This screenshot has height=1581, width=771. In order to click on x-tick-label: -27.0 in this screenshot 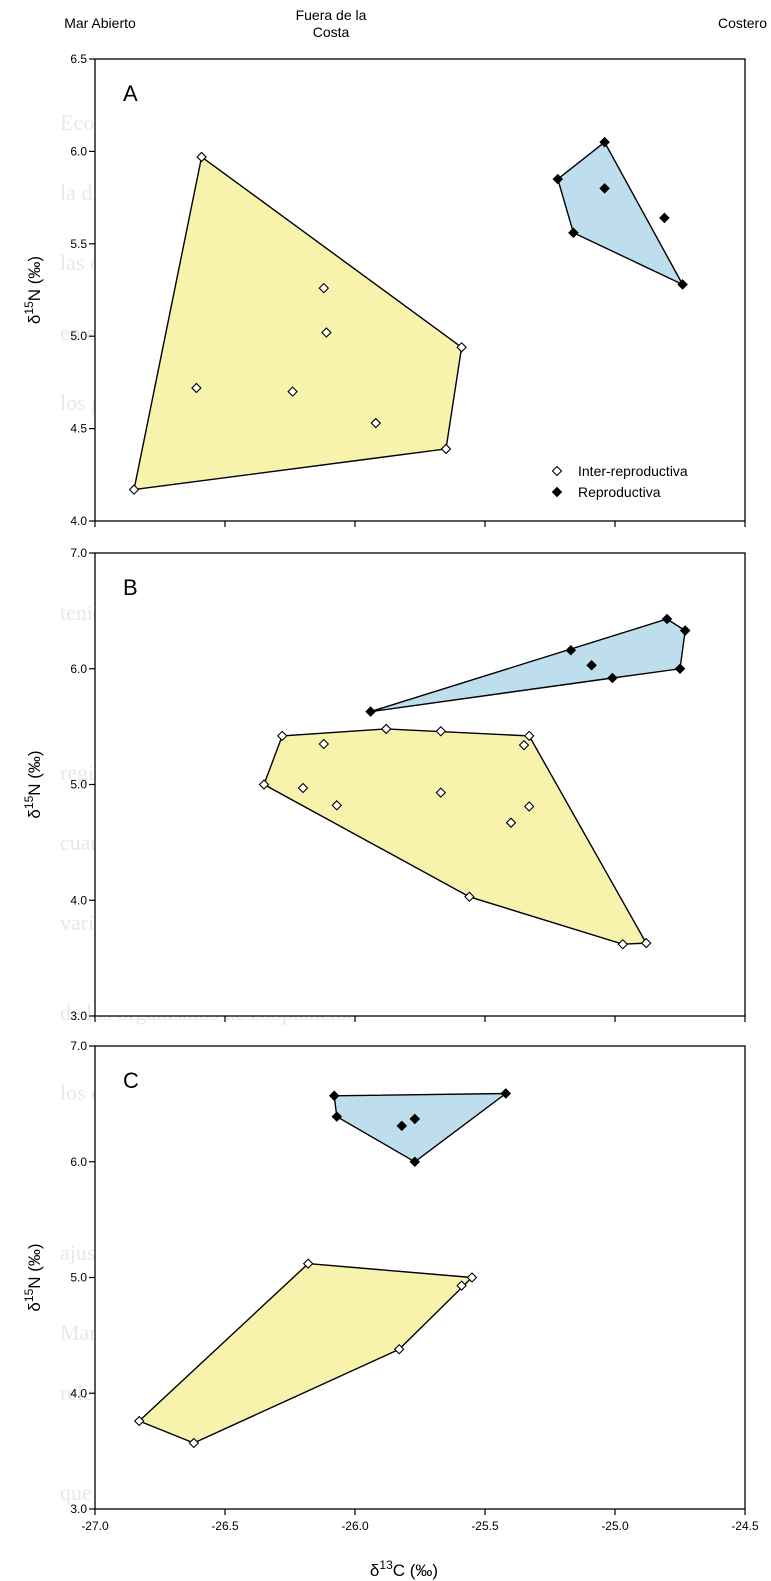, I will do `click(95, 1526)`.